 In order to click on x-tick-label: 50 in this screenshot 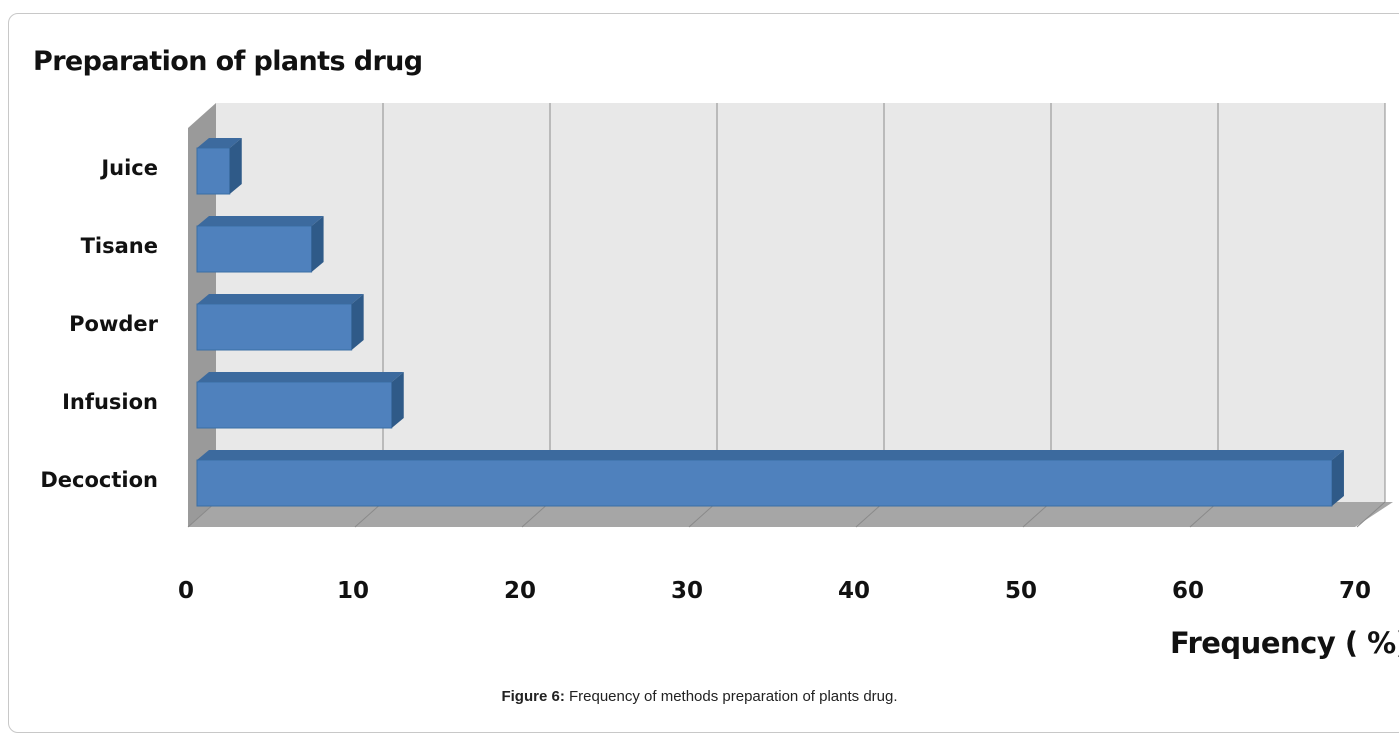, I will do `click(1021, 591)`.